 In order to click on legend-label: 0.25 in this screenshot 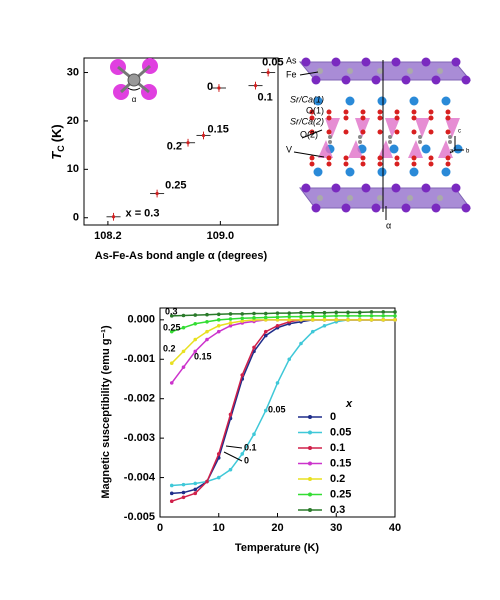, I will do `click(340, 494)`.